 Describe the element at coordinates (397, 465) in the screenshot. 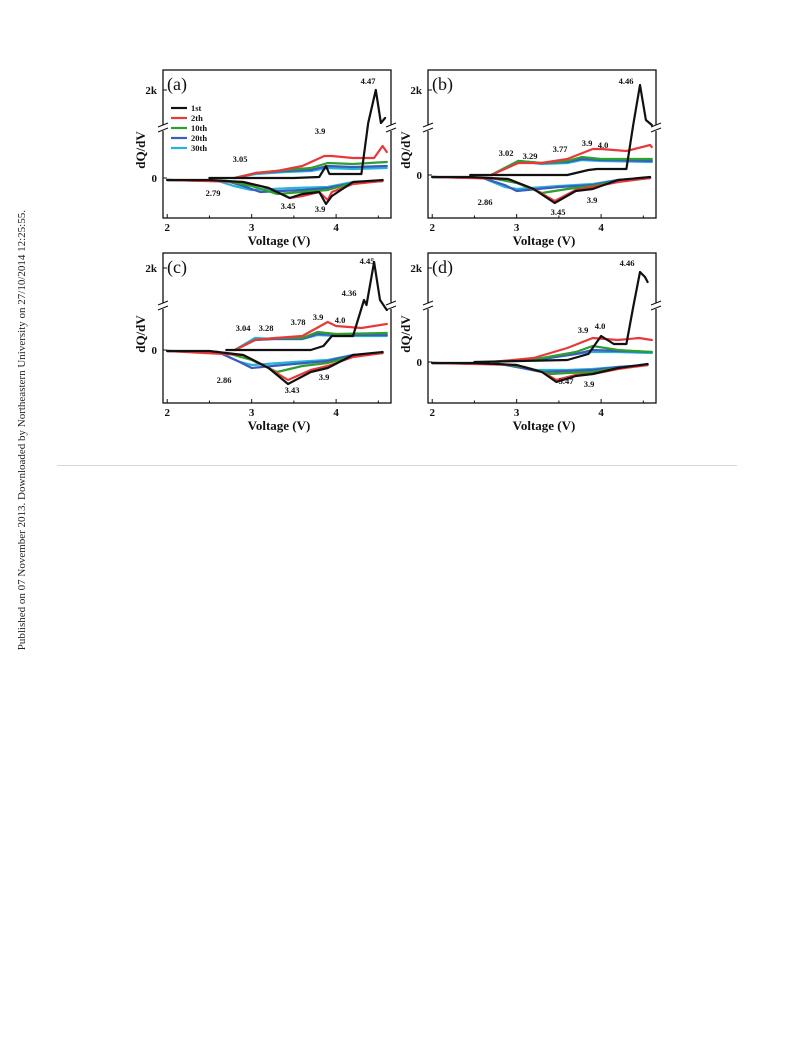

I see `page-divider` at that location.